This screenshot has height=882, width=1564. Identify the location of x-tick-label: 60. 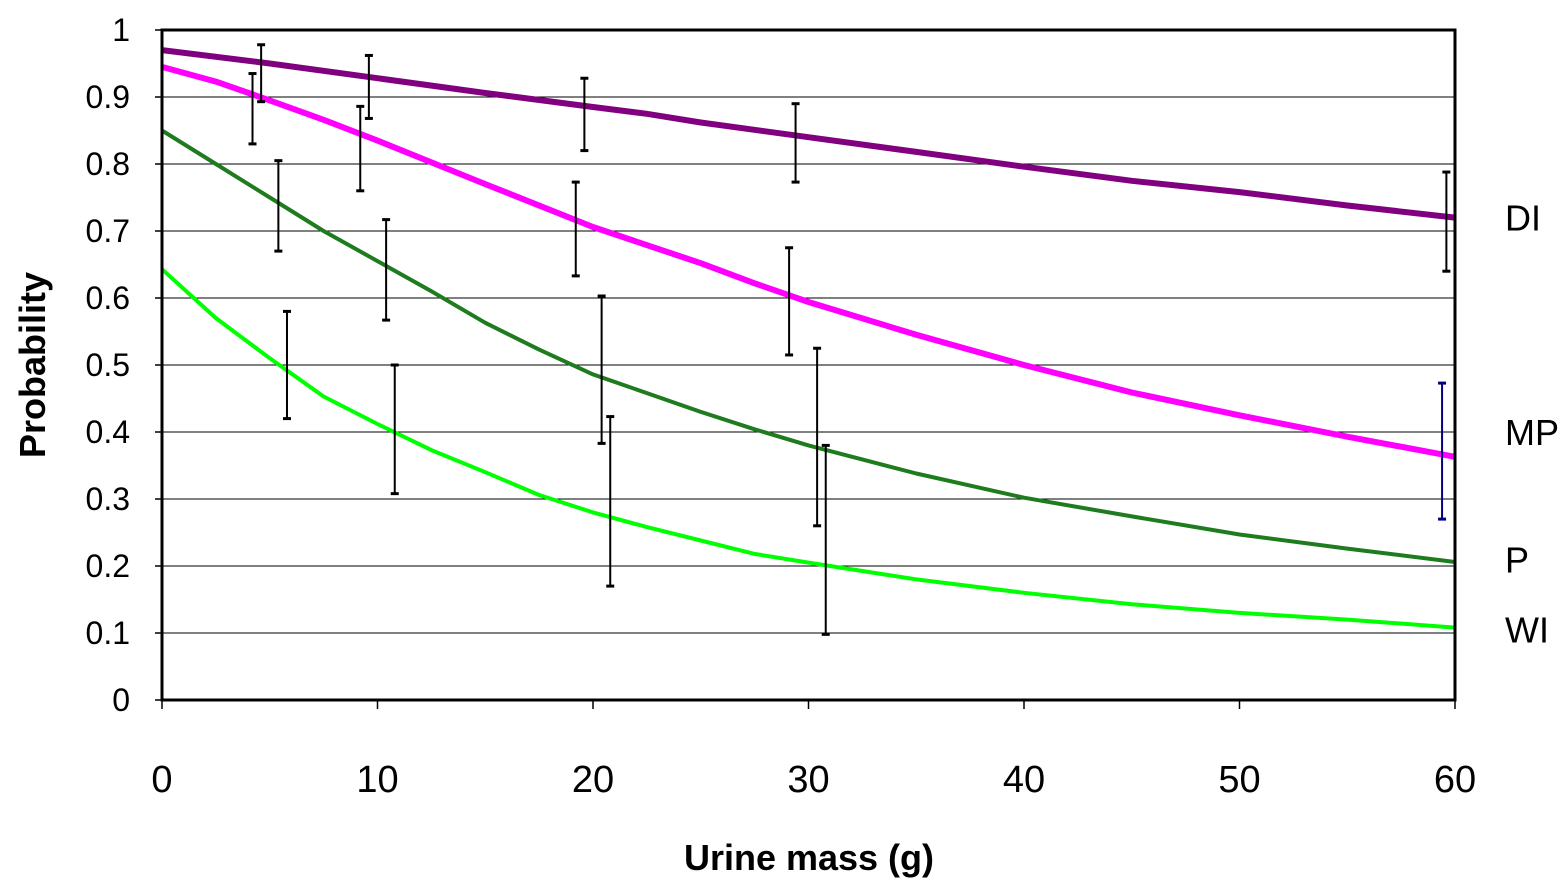
(1455, 780).